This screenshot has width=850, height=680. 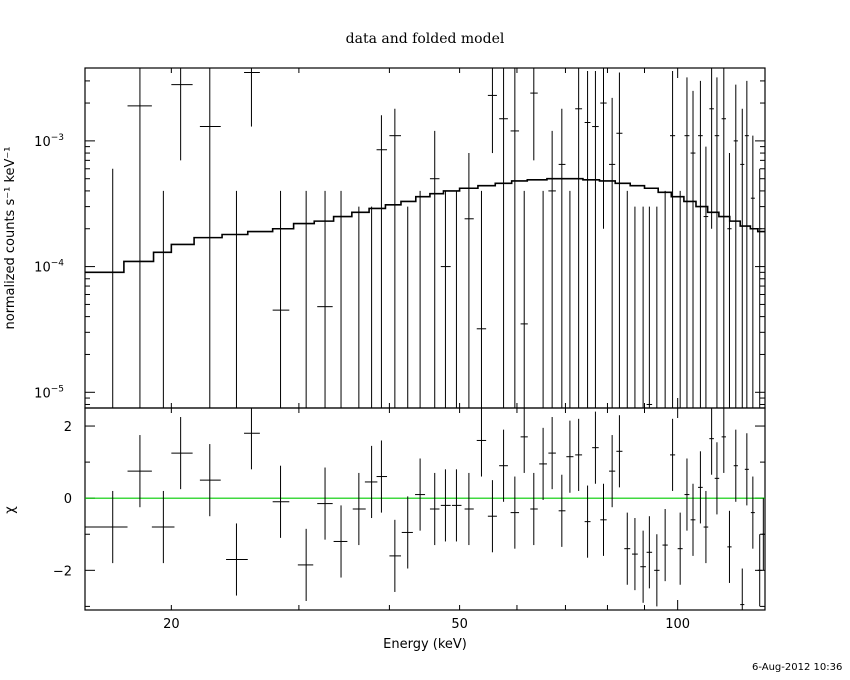 I want to click on y-tick-label: 10⁻⁵, so click(x=49, y=392).